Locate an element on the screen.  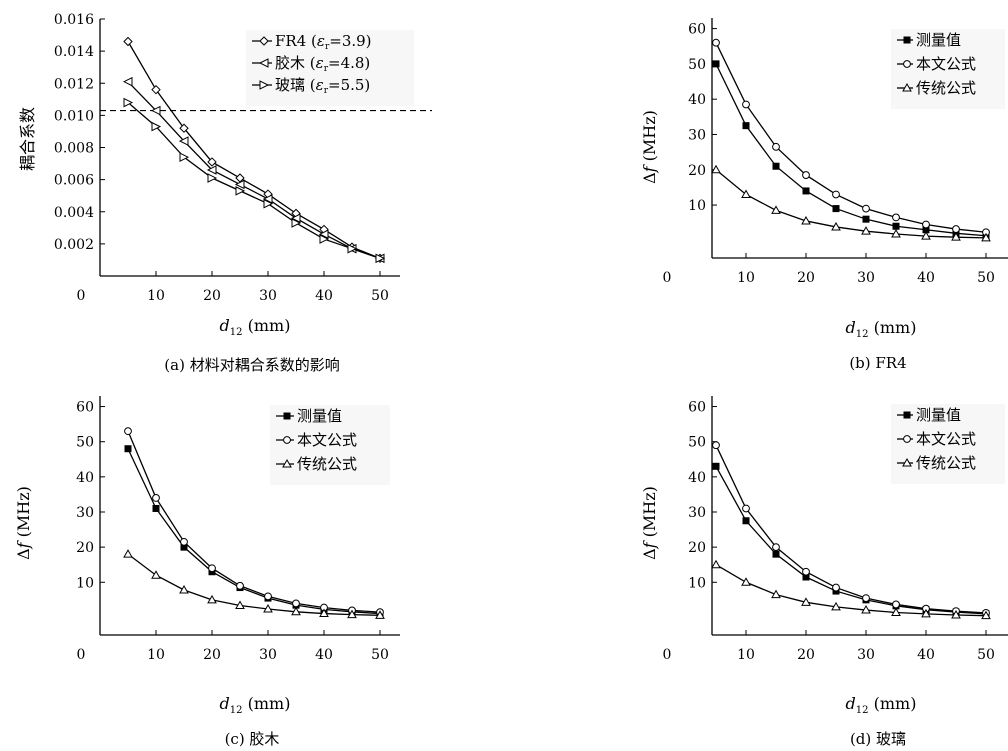
chart-c-xlabel-var: d is located at coordinates (224, 703).